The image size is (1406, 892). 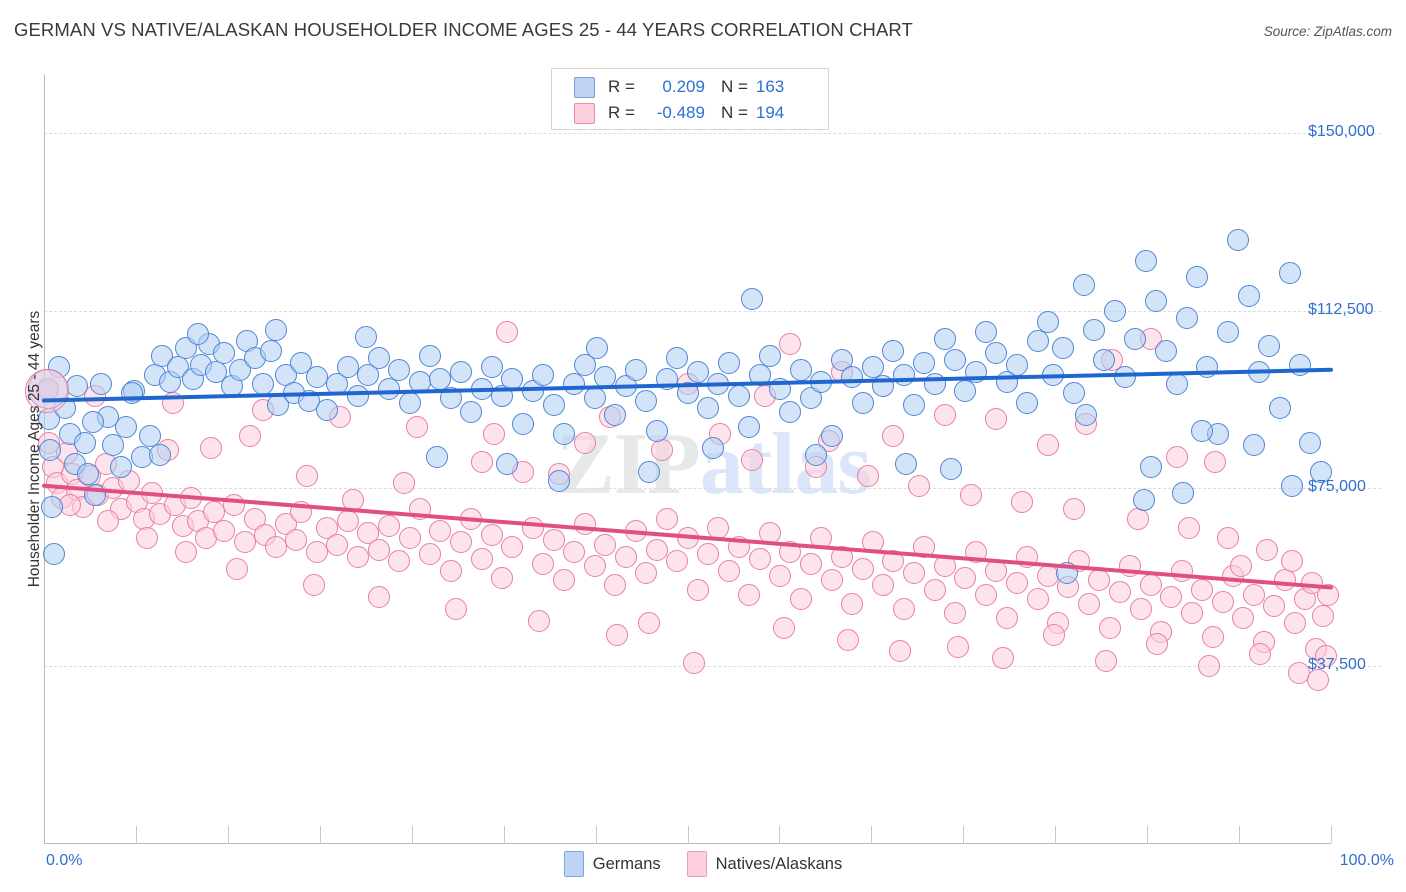 What do you see at coordinates (64, 860) in the screenshot?
I see `x-axis-min-label: 0.0%` at bounding box center [64, 860].